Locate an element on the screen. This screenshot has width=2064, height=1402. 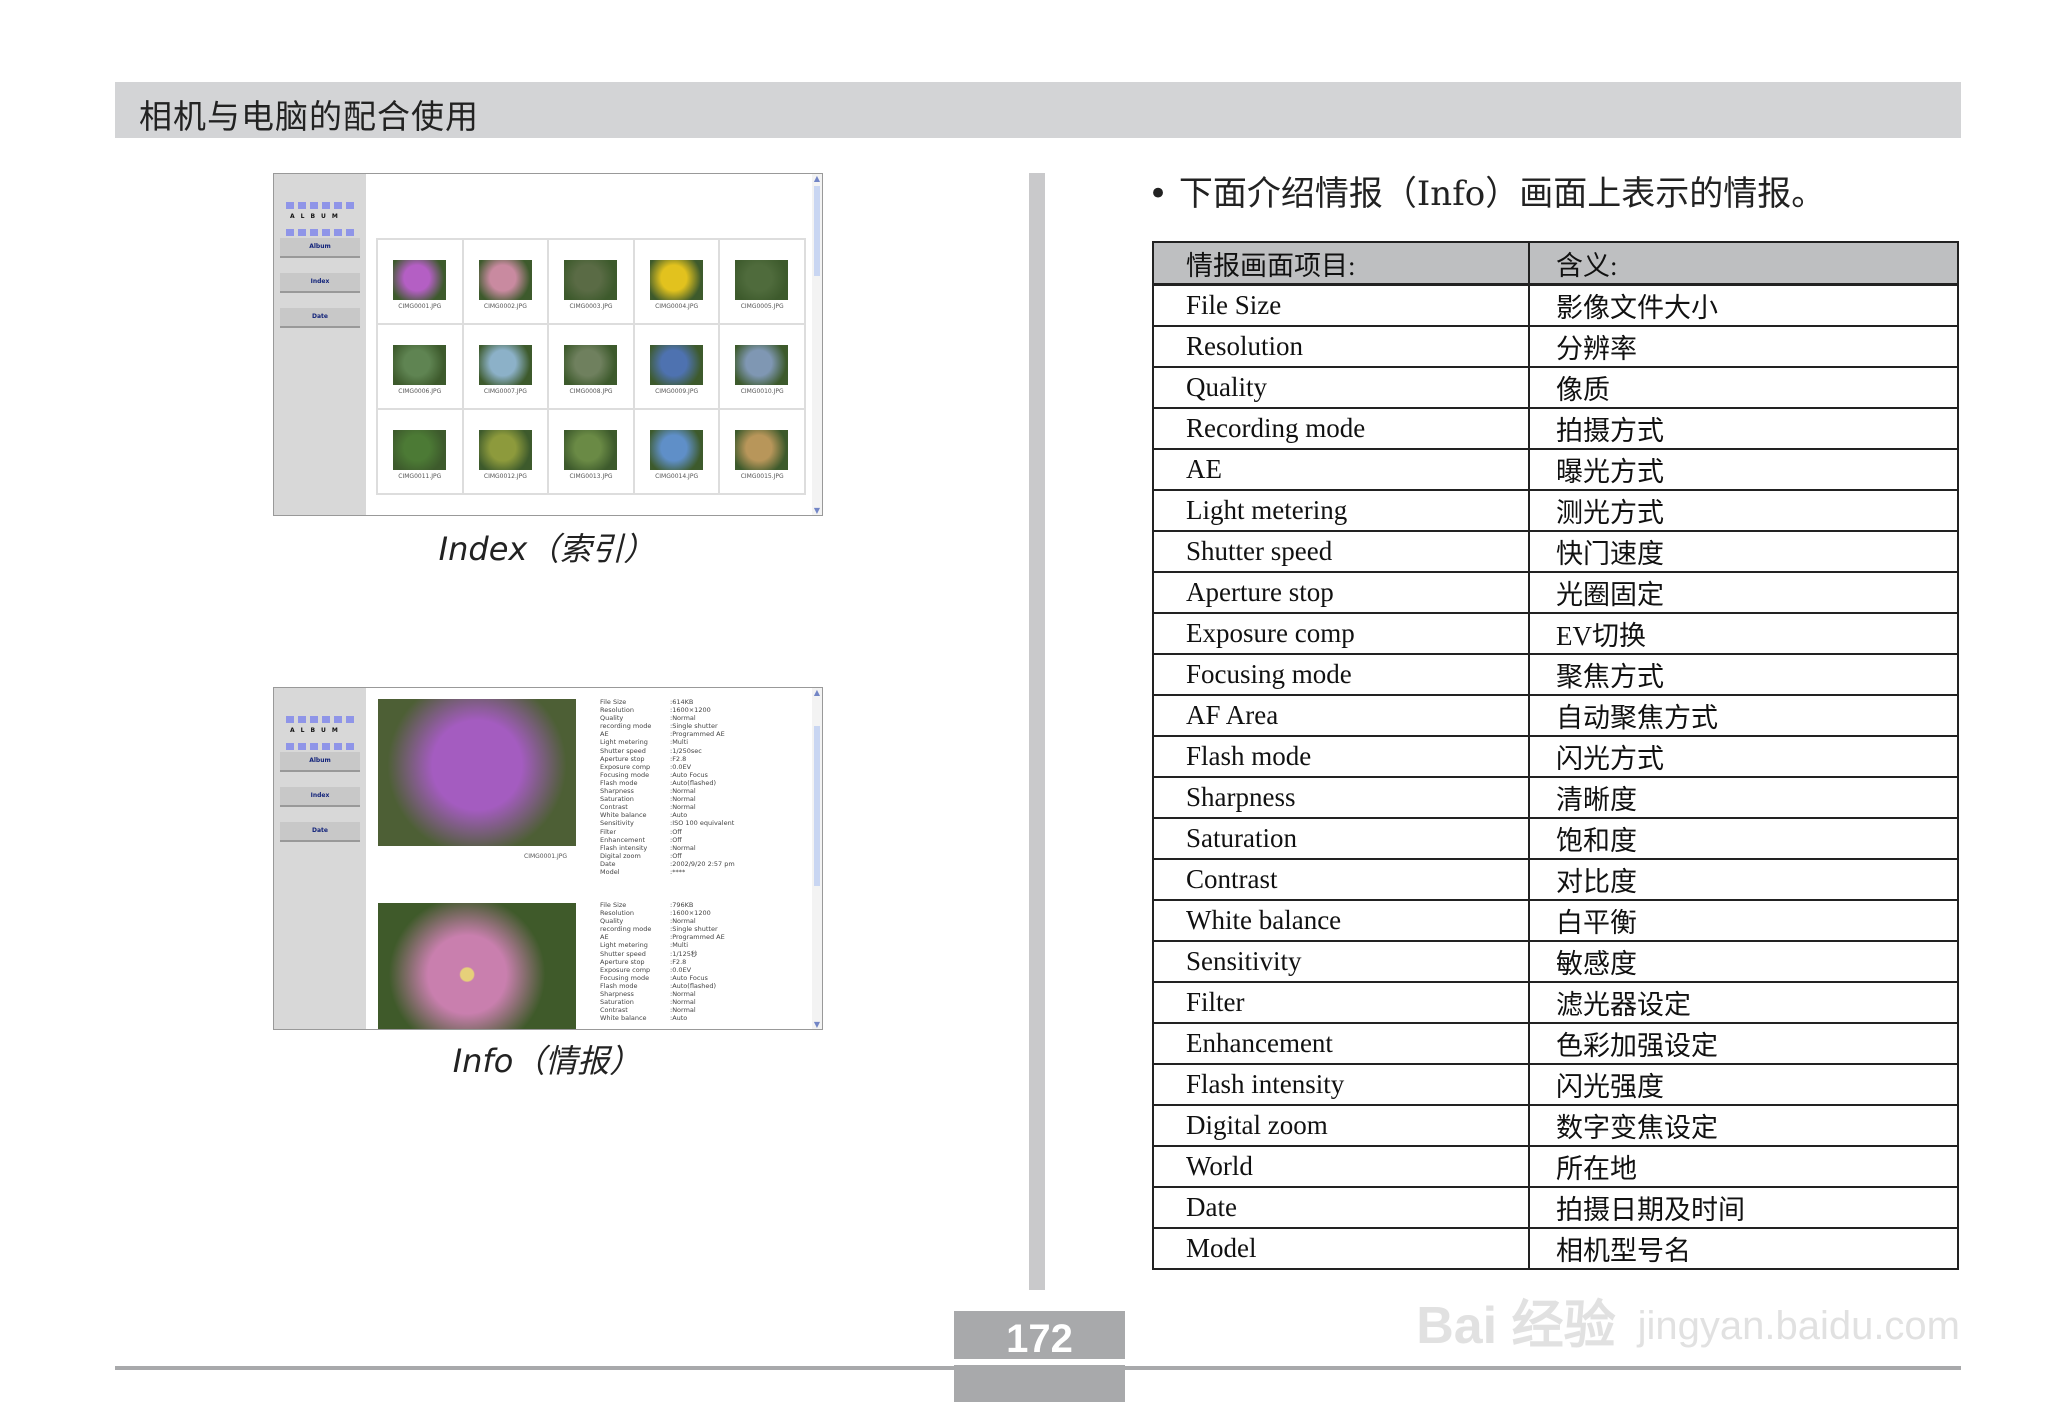
item-cell: Sensitivity is located at coordinates (1341, 961).